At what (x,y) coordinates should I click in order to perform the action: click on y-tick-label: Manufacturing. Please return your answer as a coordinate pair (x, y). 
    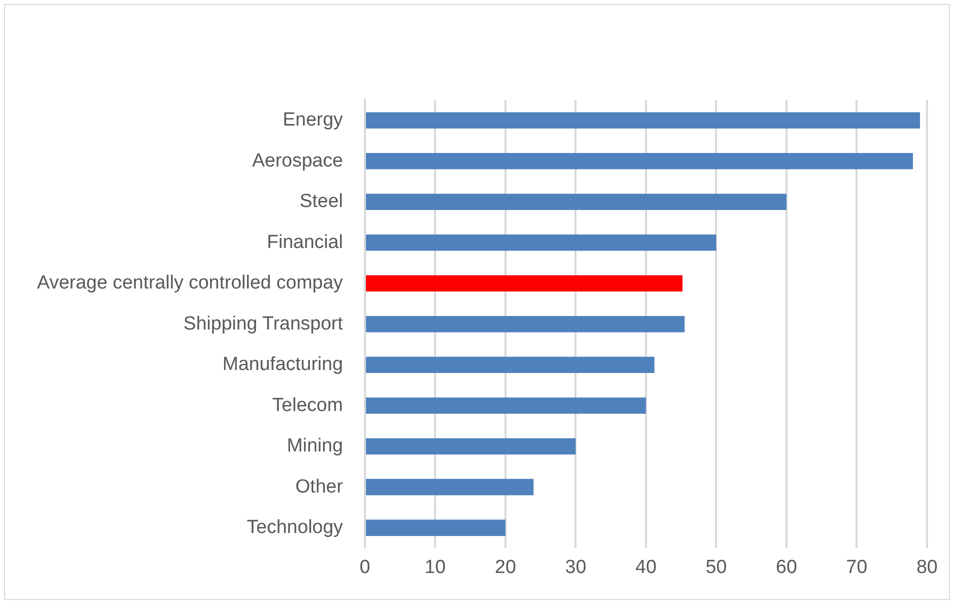
    Looking at the image, I should click on (282, 365).